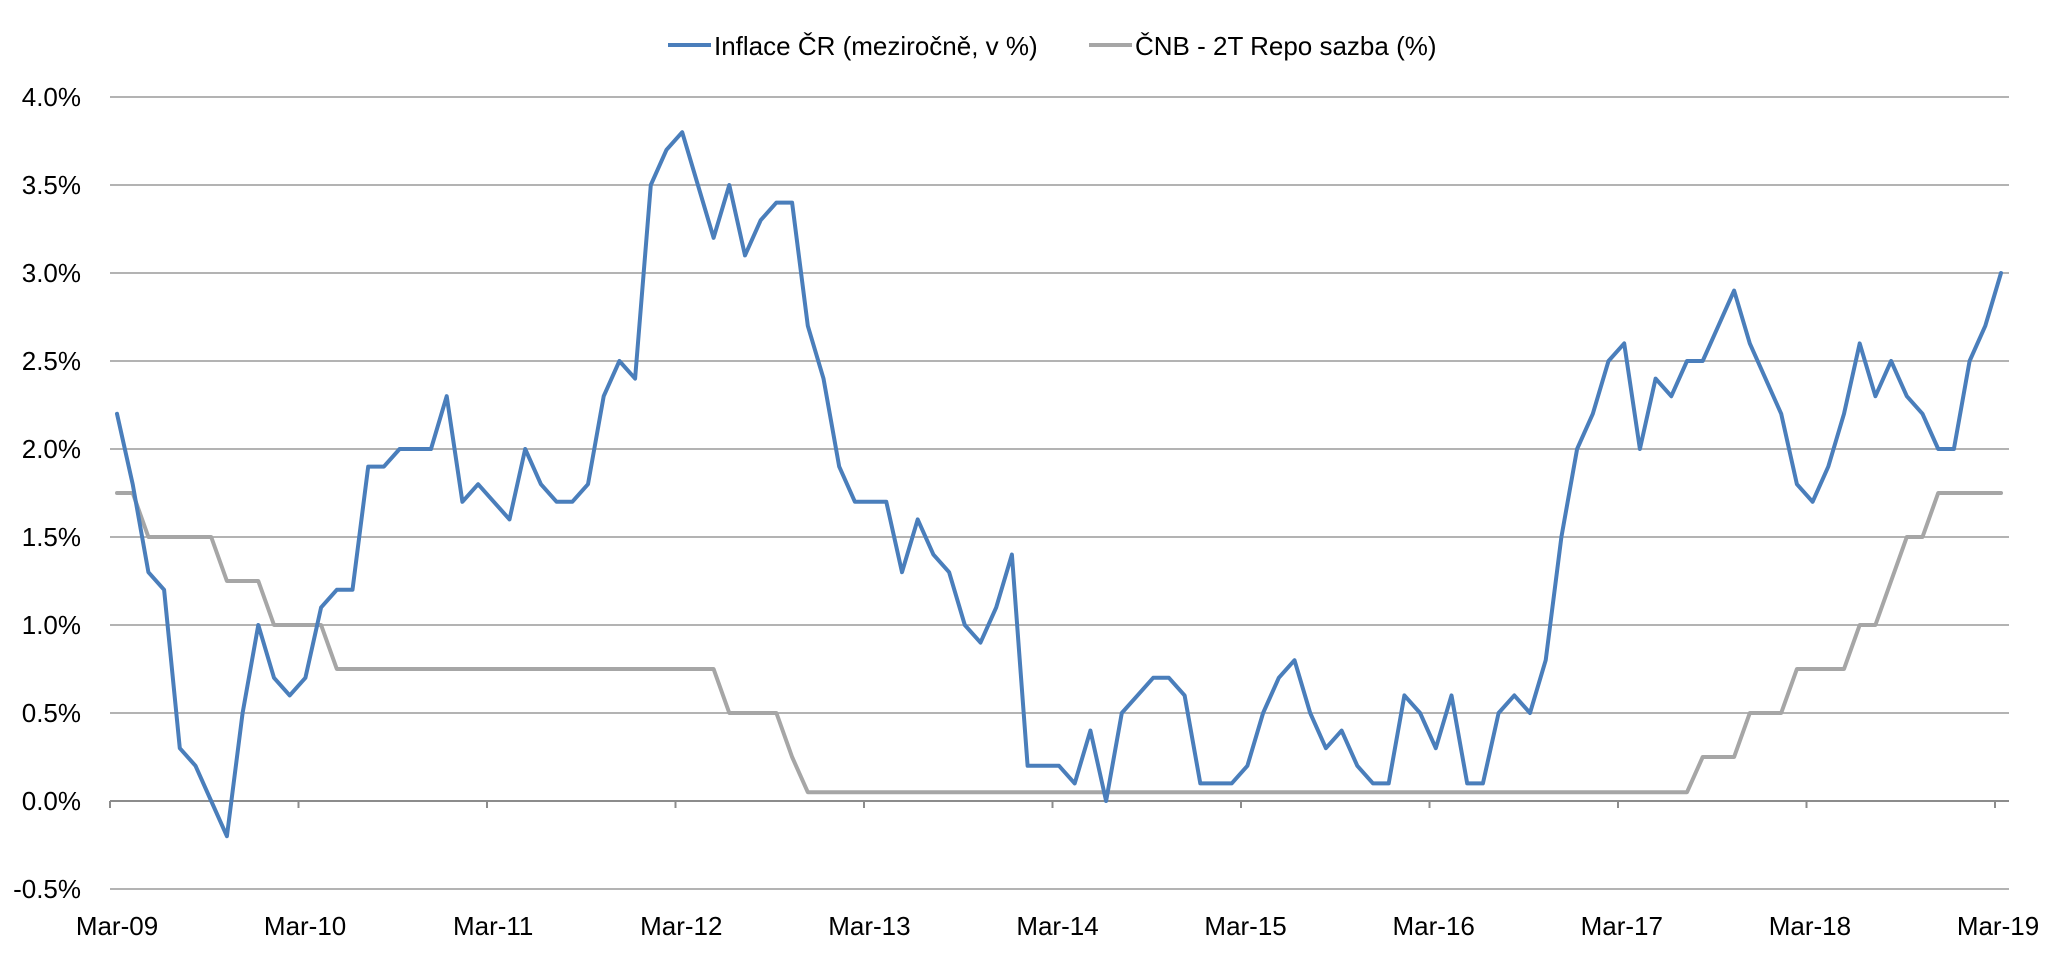  What do you see at coordinates (51, 449) in the screenshot?
I see `y-tick-label: 2.0%` at bounding box center [51, 449].